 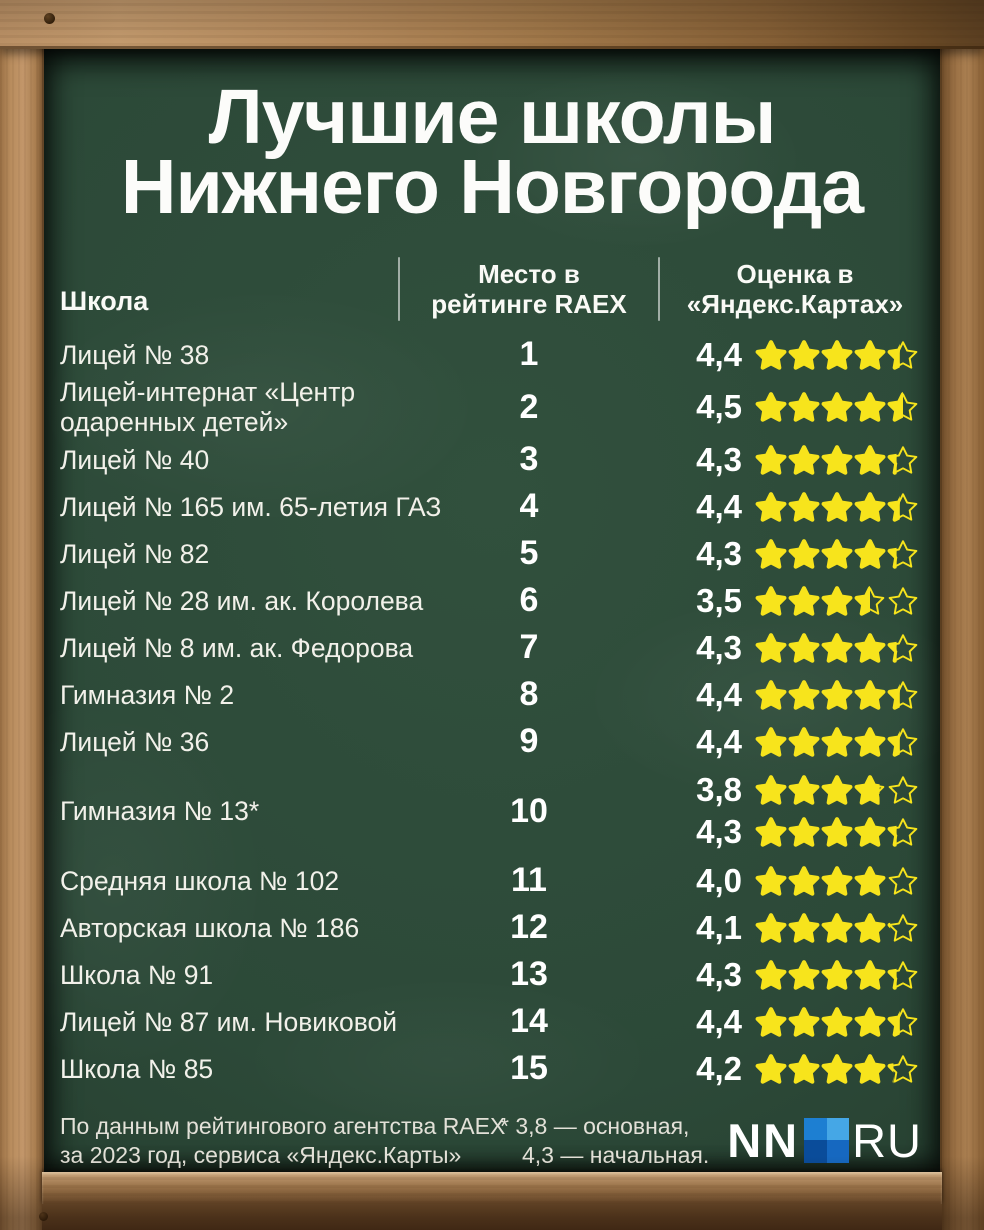 What do you see at coordinates (492, 600) in the screenshot?
I see `table-row: Лицей № 28 им. ак. Королева 6 3,5` at bounding box center [492, 600].